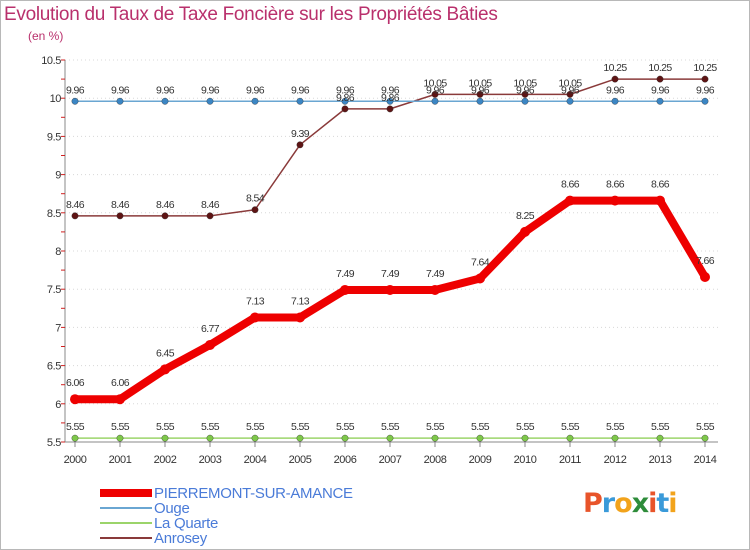  I want to click on logo-letter: x, so click(640, 503).